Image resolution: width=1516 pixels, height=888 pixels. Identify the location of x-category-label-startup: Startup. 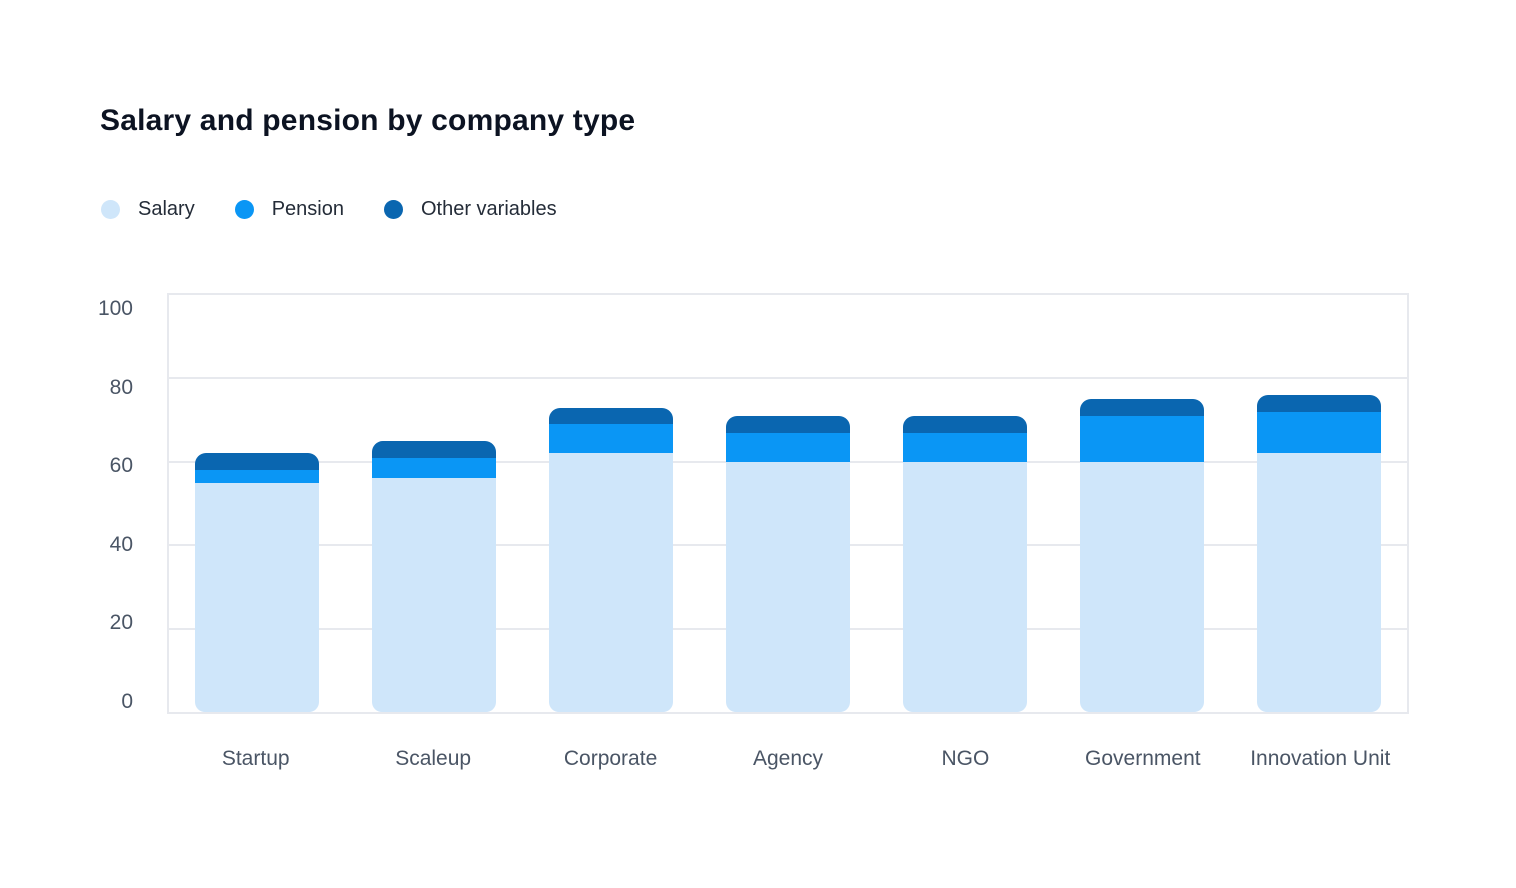
(255, 758).